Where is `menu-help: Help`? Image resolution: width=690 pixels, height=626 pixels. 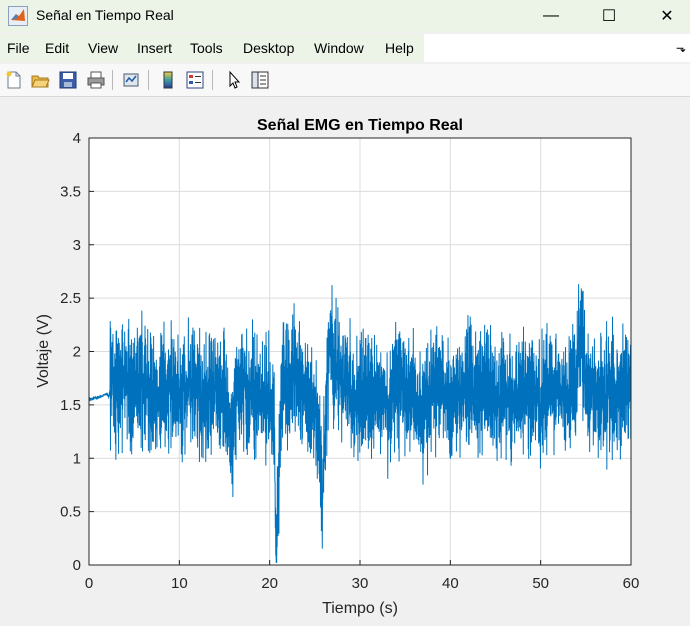
menu-help: Help is located at coordinates (399, 48).